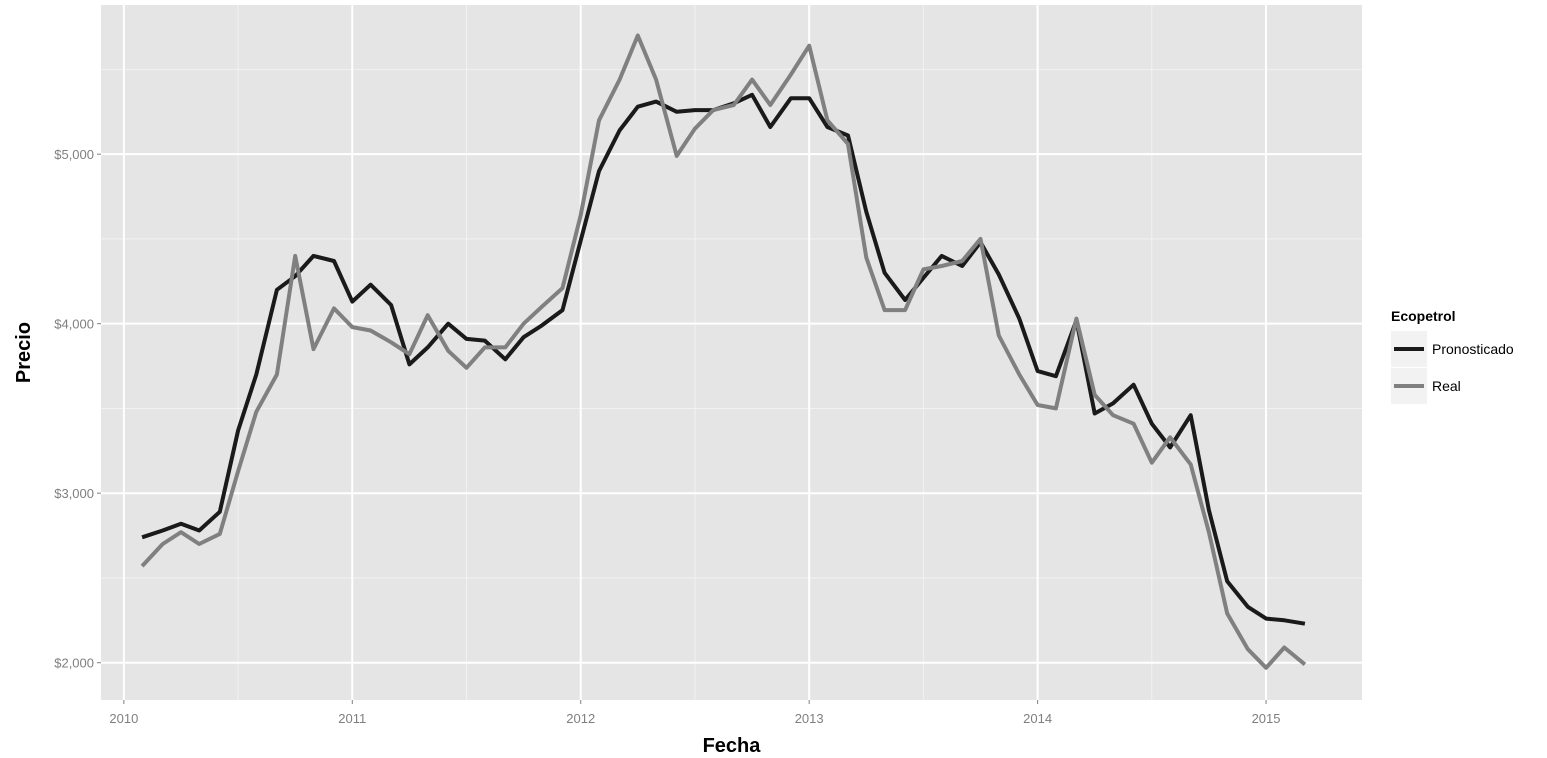 The width and height of the screenshot is (1547, 758). What do you see at coordinates (1037, 718) in the screenshot?
I see `x-tick-label: 2014` at bounding box center [1037, 718].